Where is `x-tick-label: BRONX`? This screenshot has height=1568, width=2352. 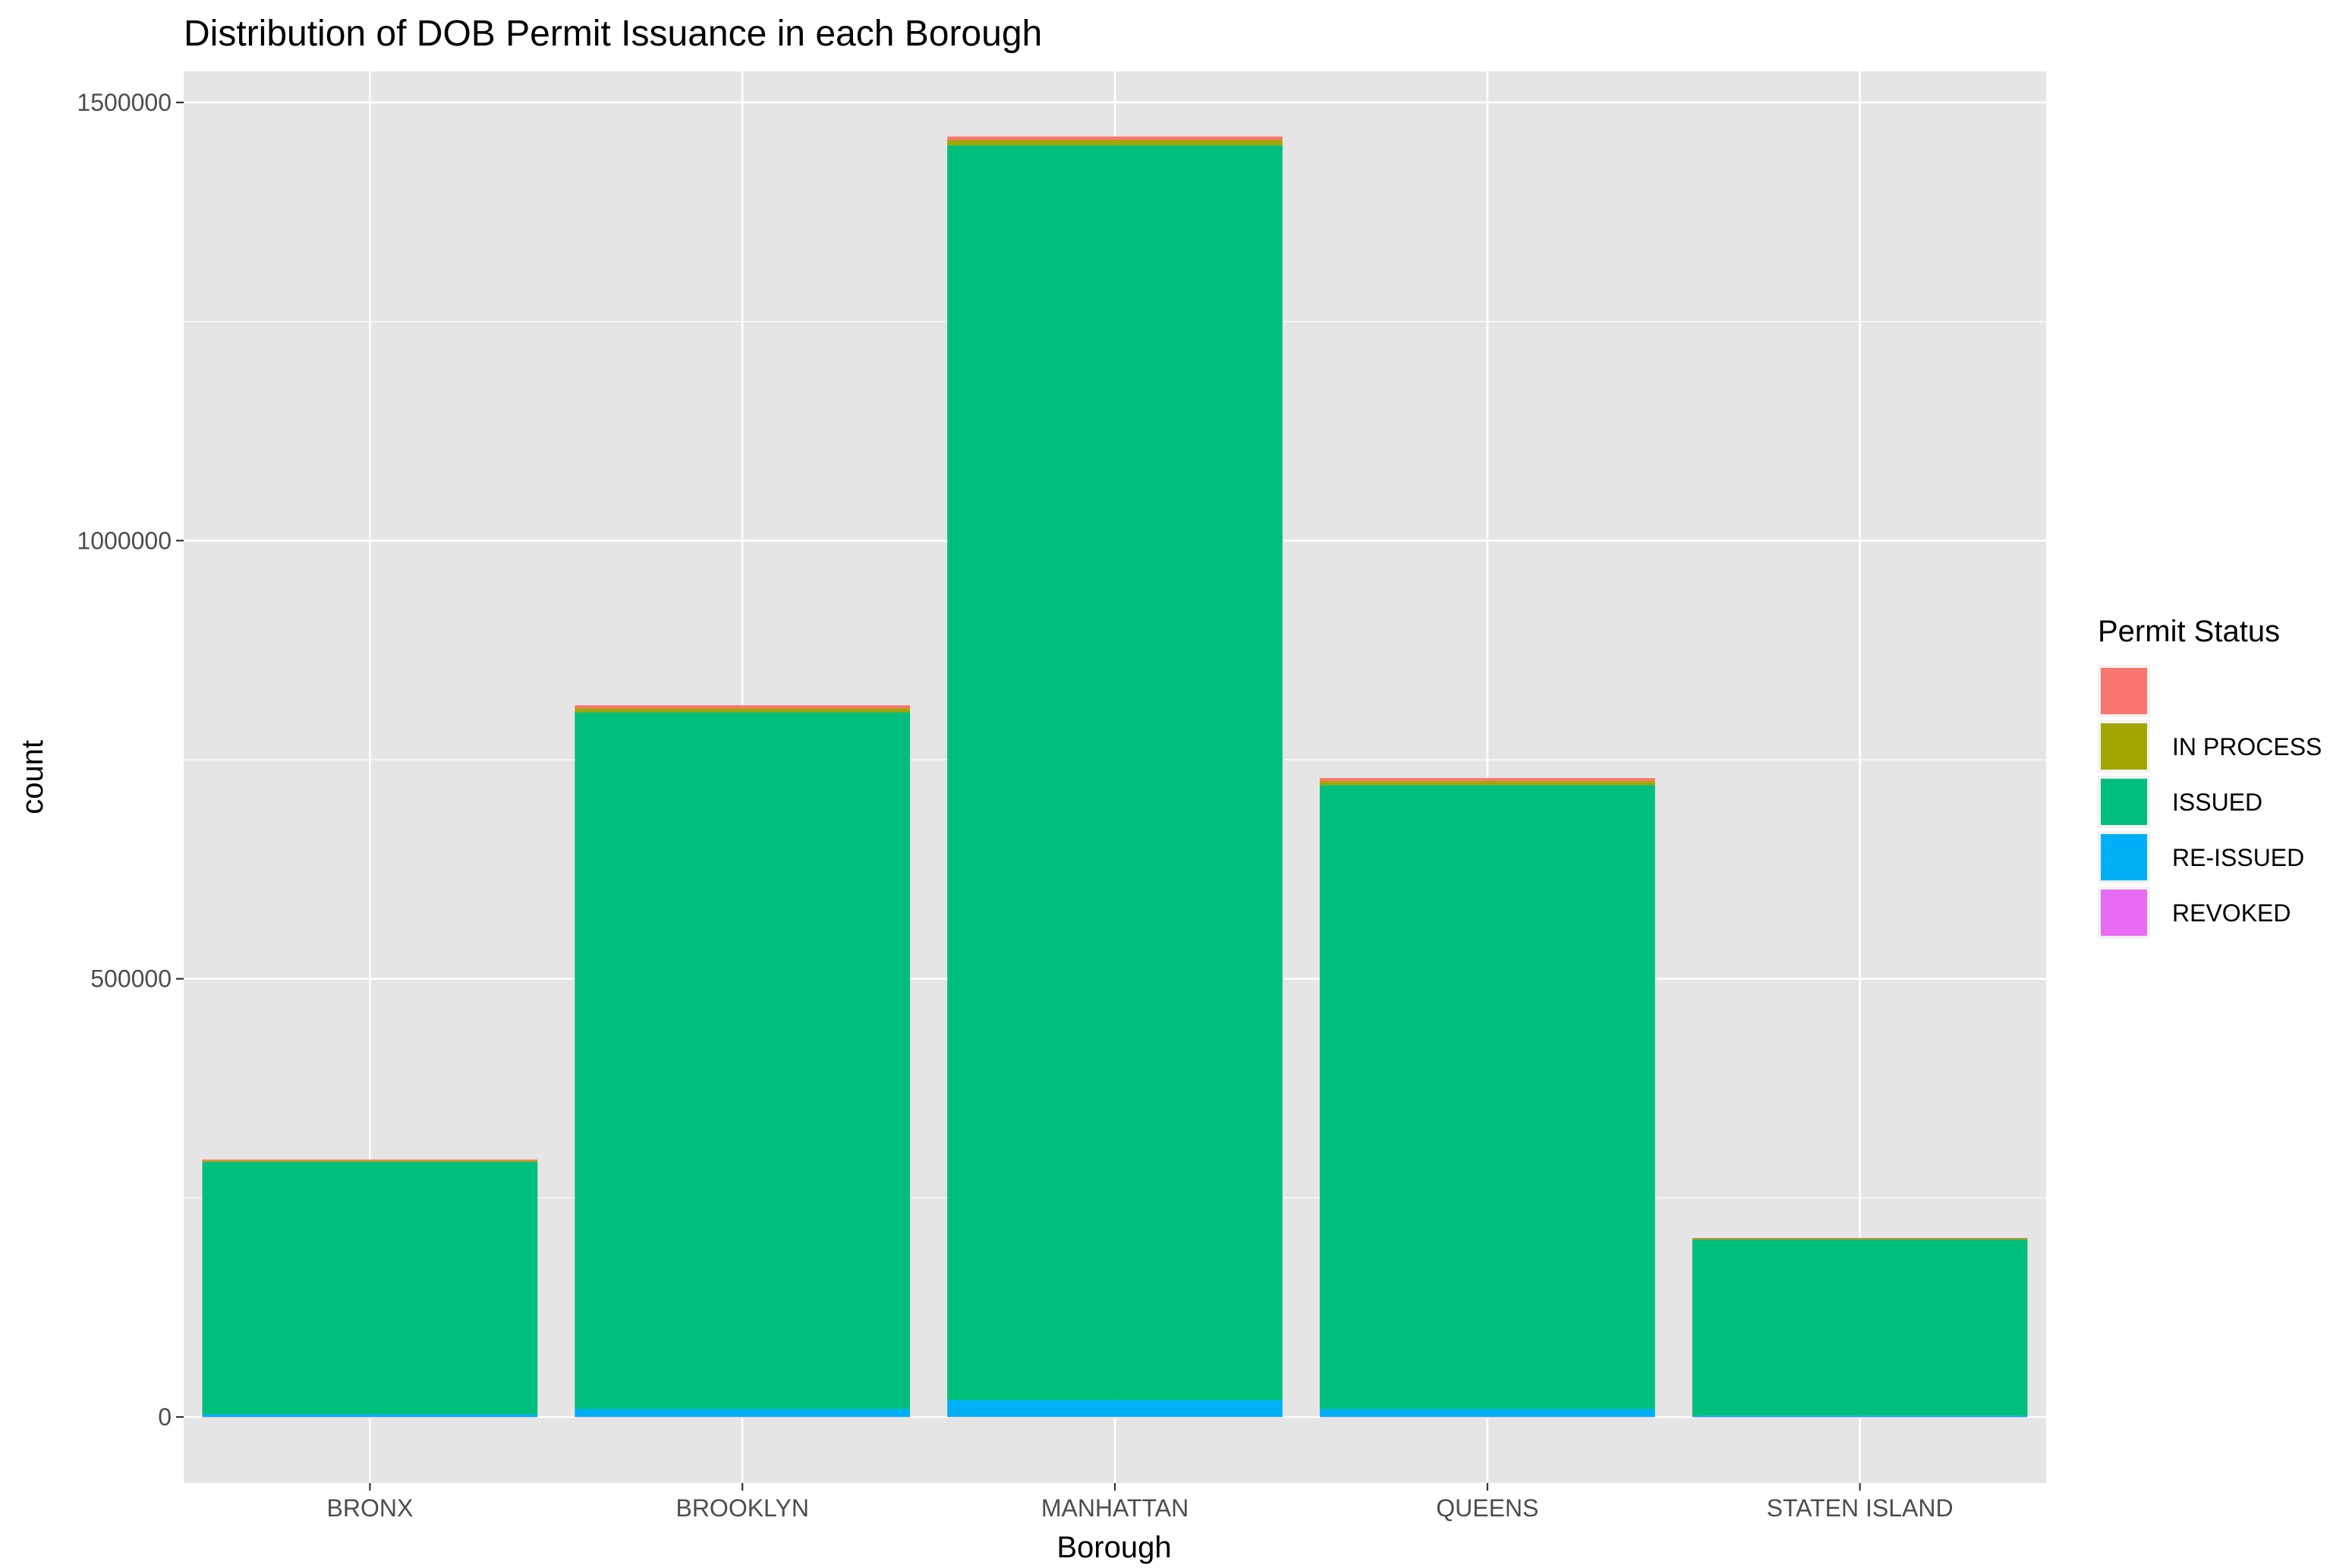 x-tick-label: BRONX is located at coordinates (370, 1508).